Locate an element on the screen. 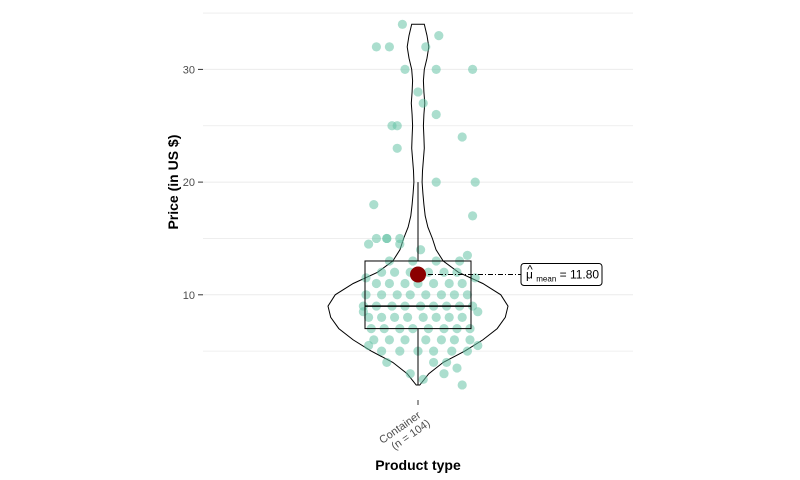  mean-label-subscript: mean is located at coordinates (546, 279).